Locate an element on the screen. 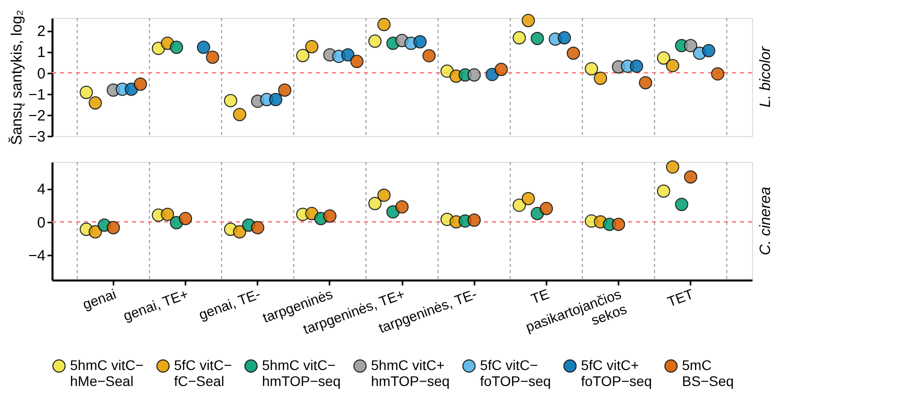  y-tick-label: −3 is located at coordinates (37, 137).